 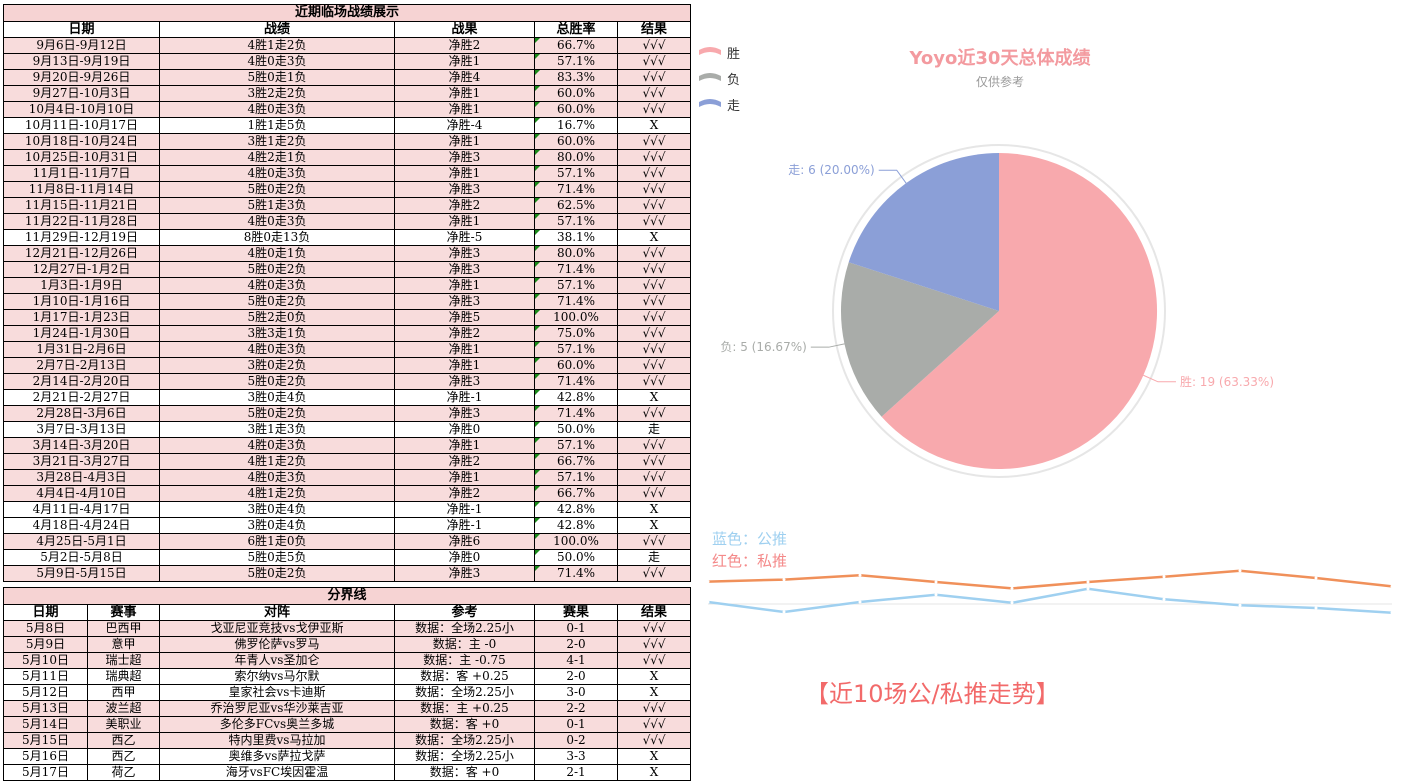 I want to click on row-winrate: 100.0%, so click(x=576, y=317).